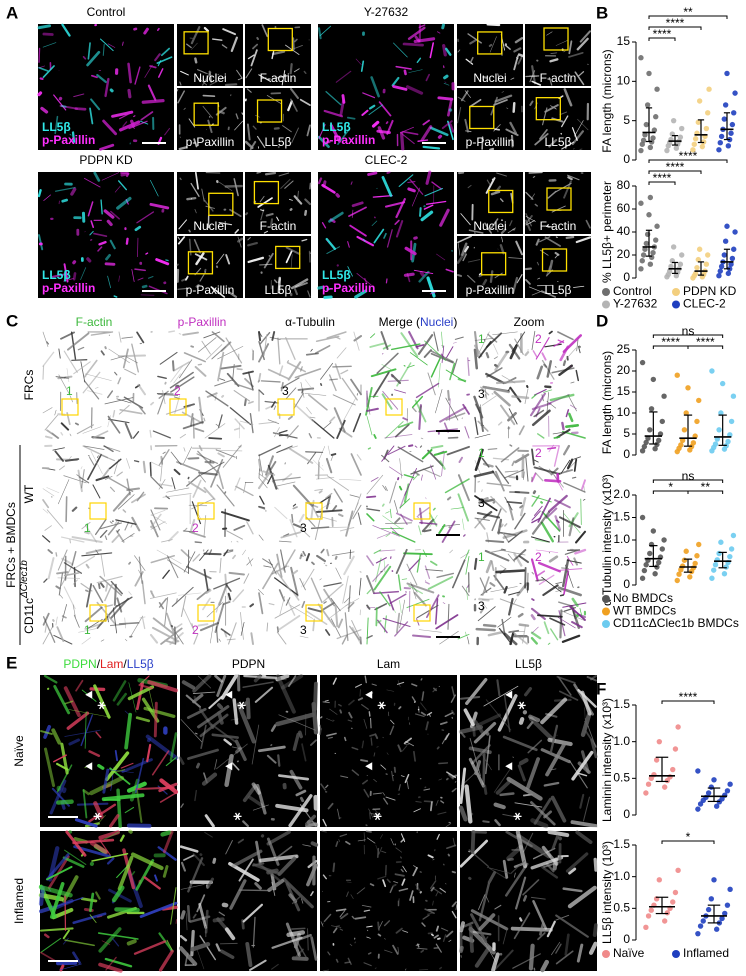 The width and height of the screenshot is (746, 976). Describe the element at coordinates (89, 766) in the screenshot. I see `arrowhead` at that location.